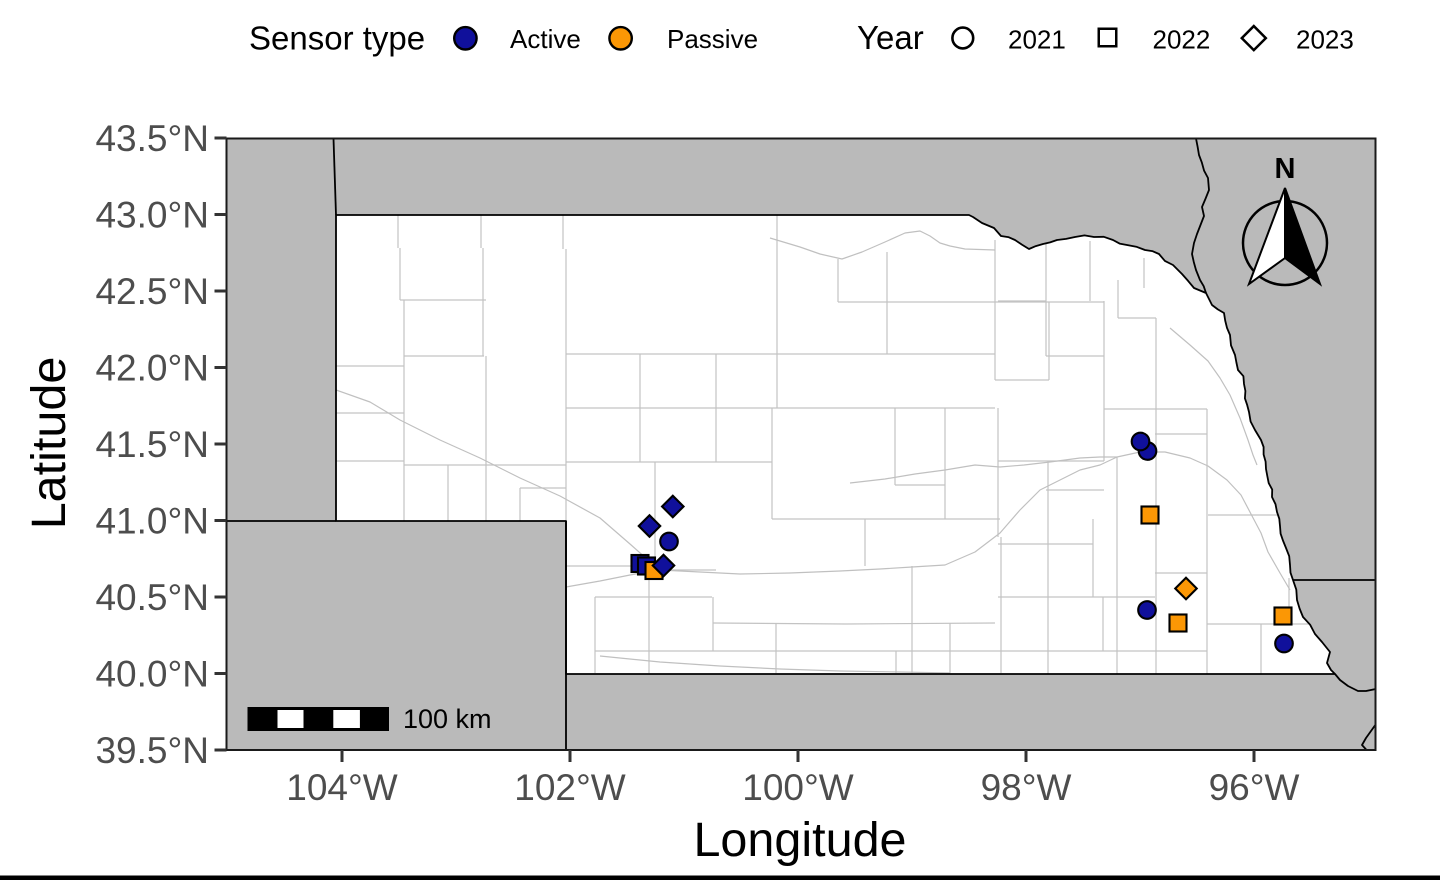  I want to click on svg-text: 2022, so click(1182, 39).